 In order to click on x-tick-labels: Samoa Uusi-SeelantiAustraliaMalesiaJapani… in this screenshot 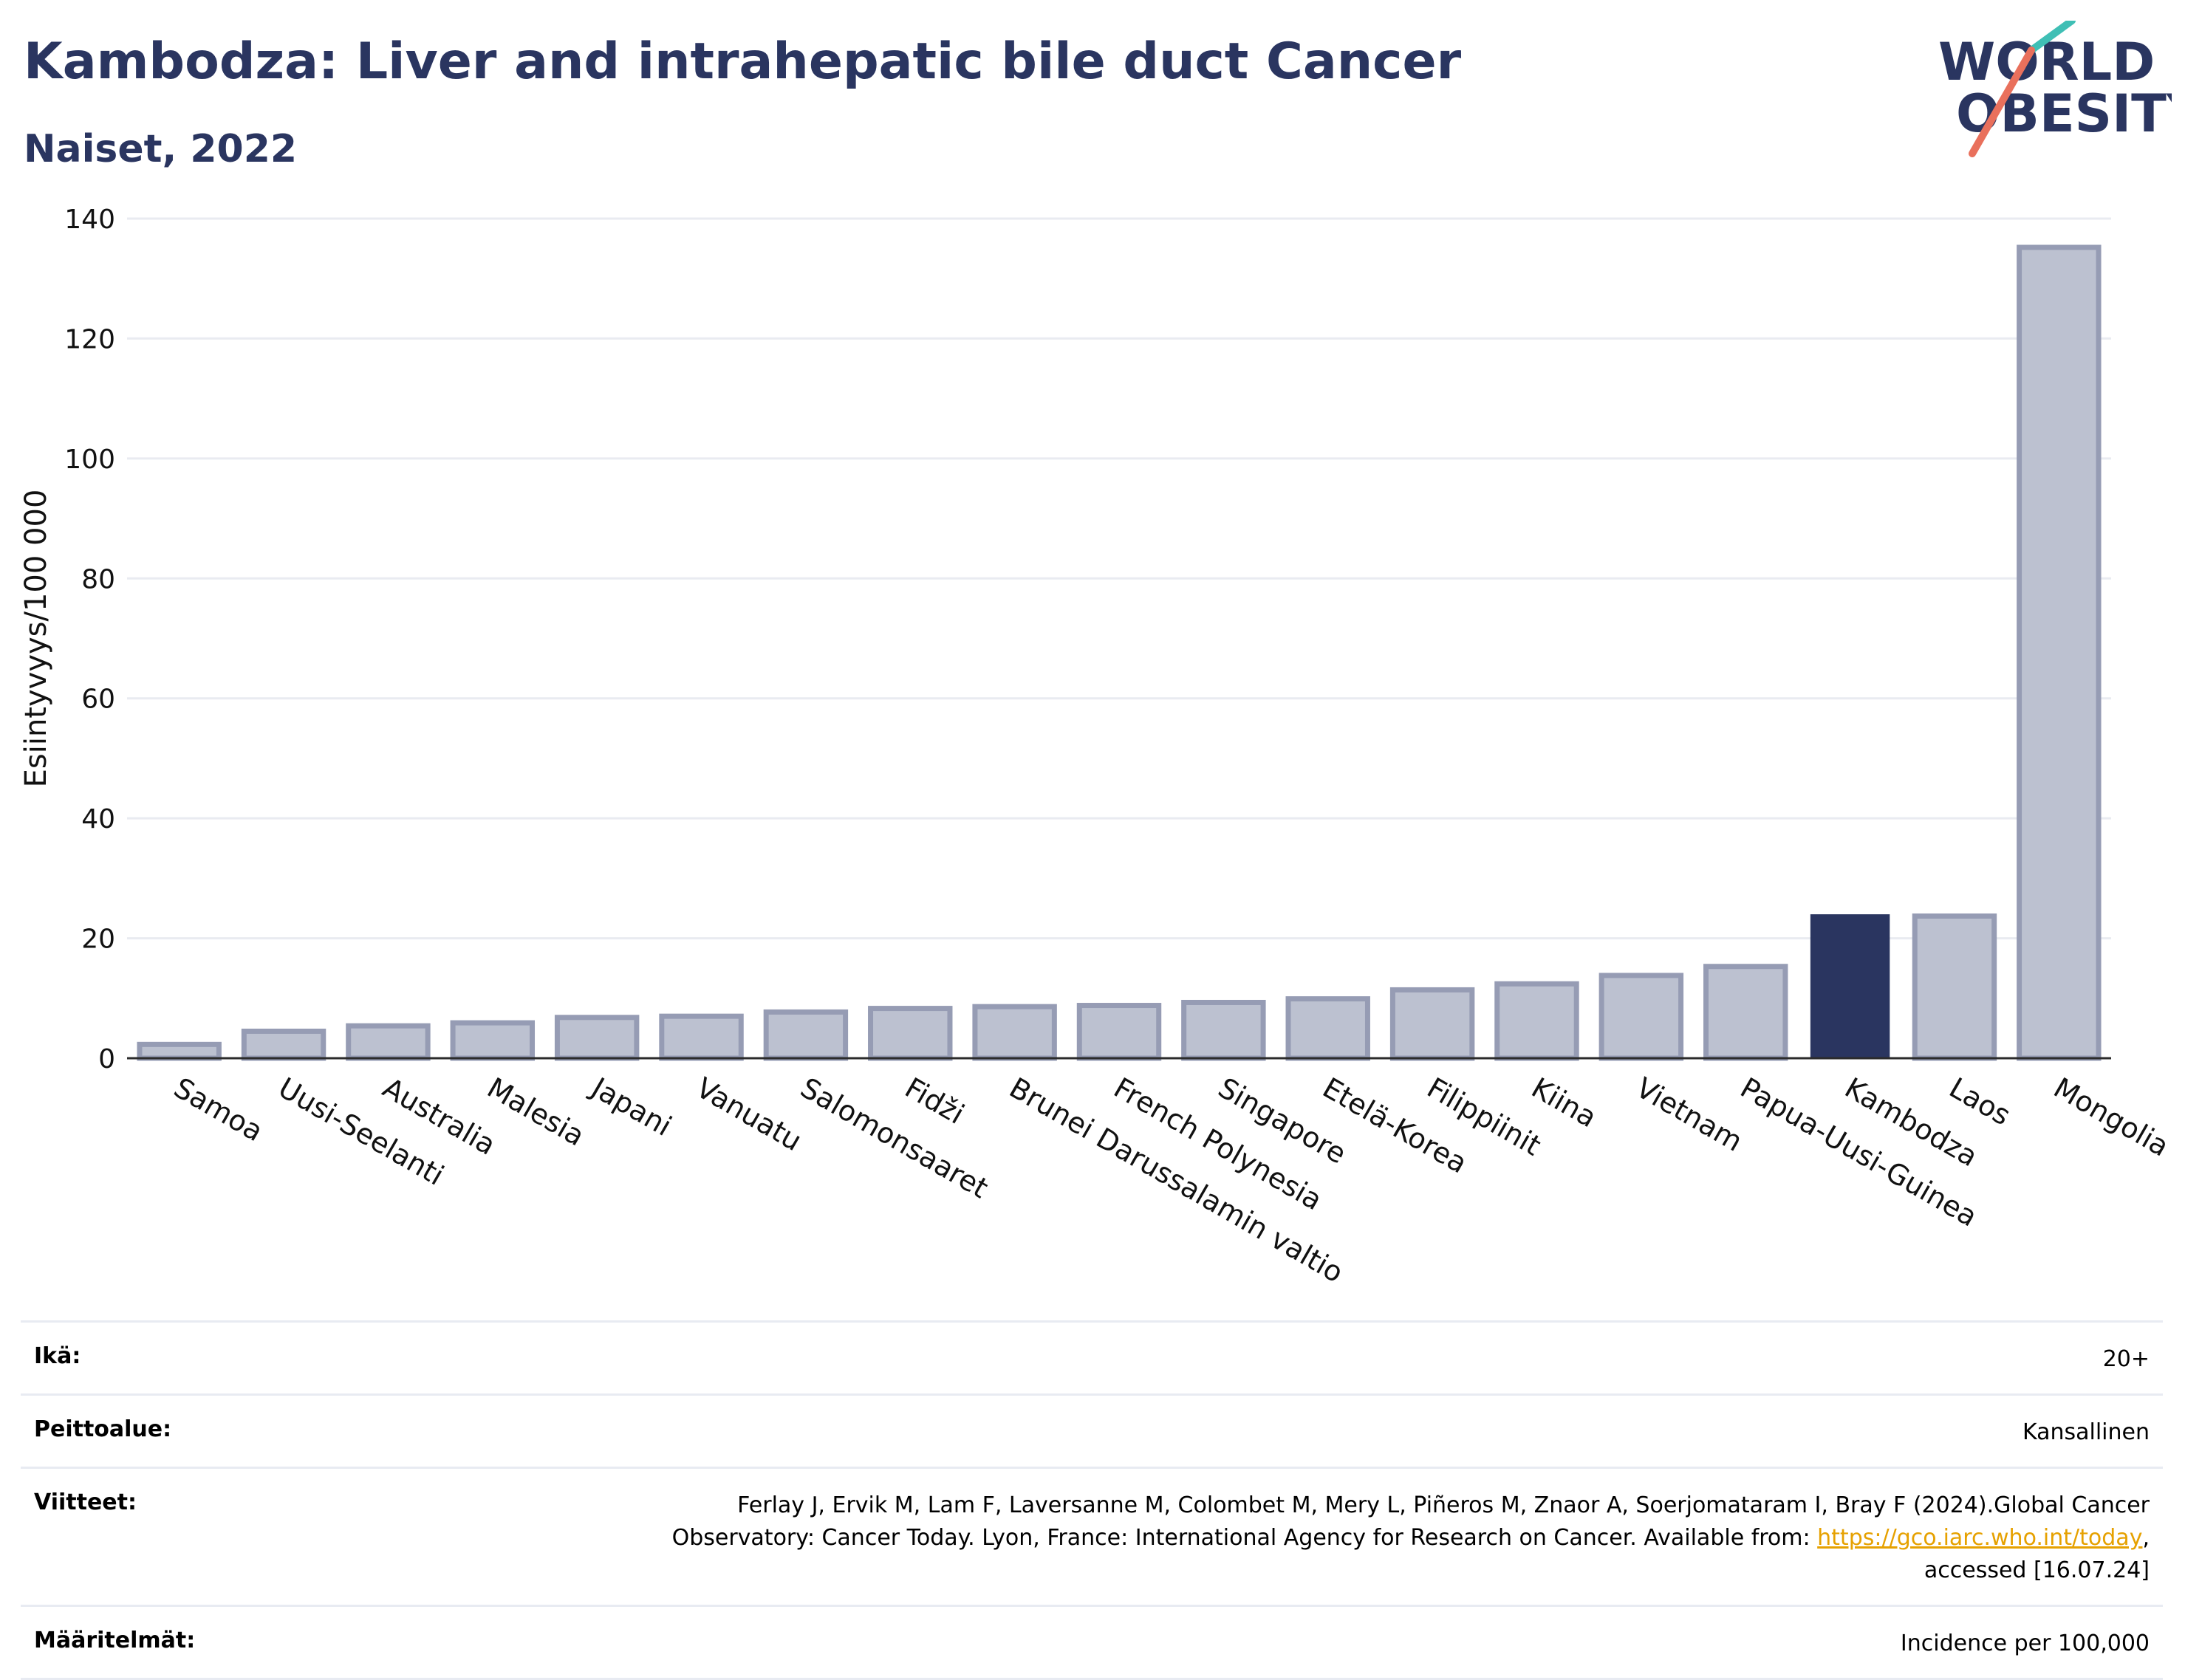, I will do `click(1171, 1180)`.